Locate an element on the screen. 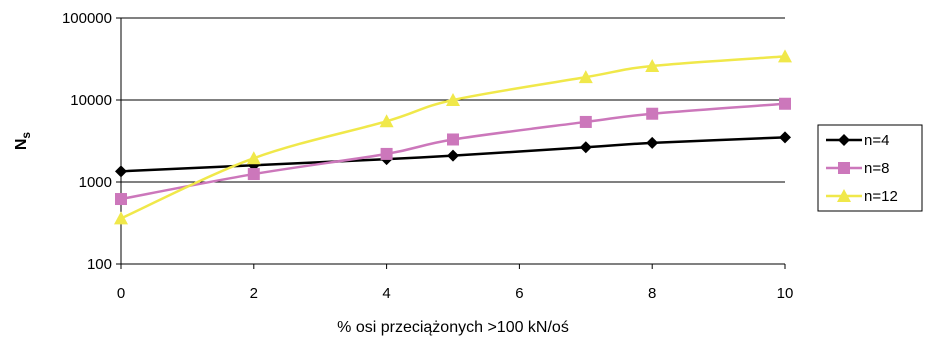 The image size is (926, 338). x-tick-label: 2 is located at coordinates (254, 293).